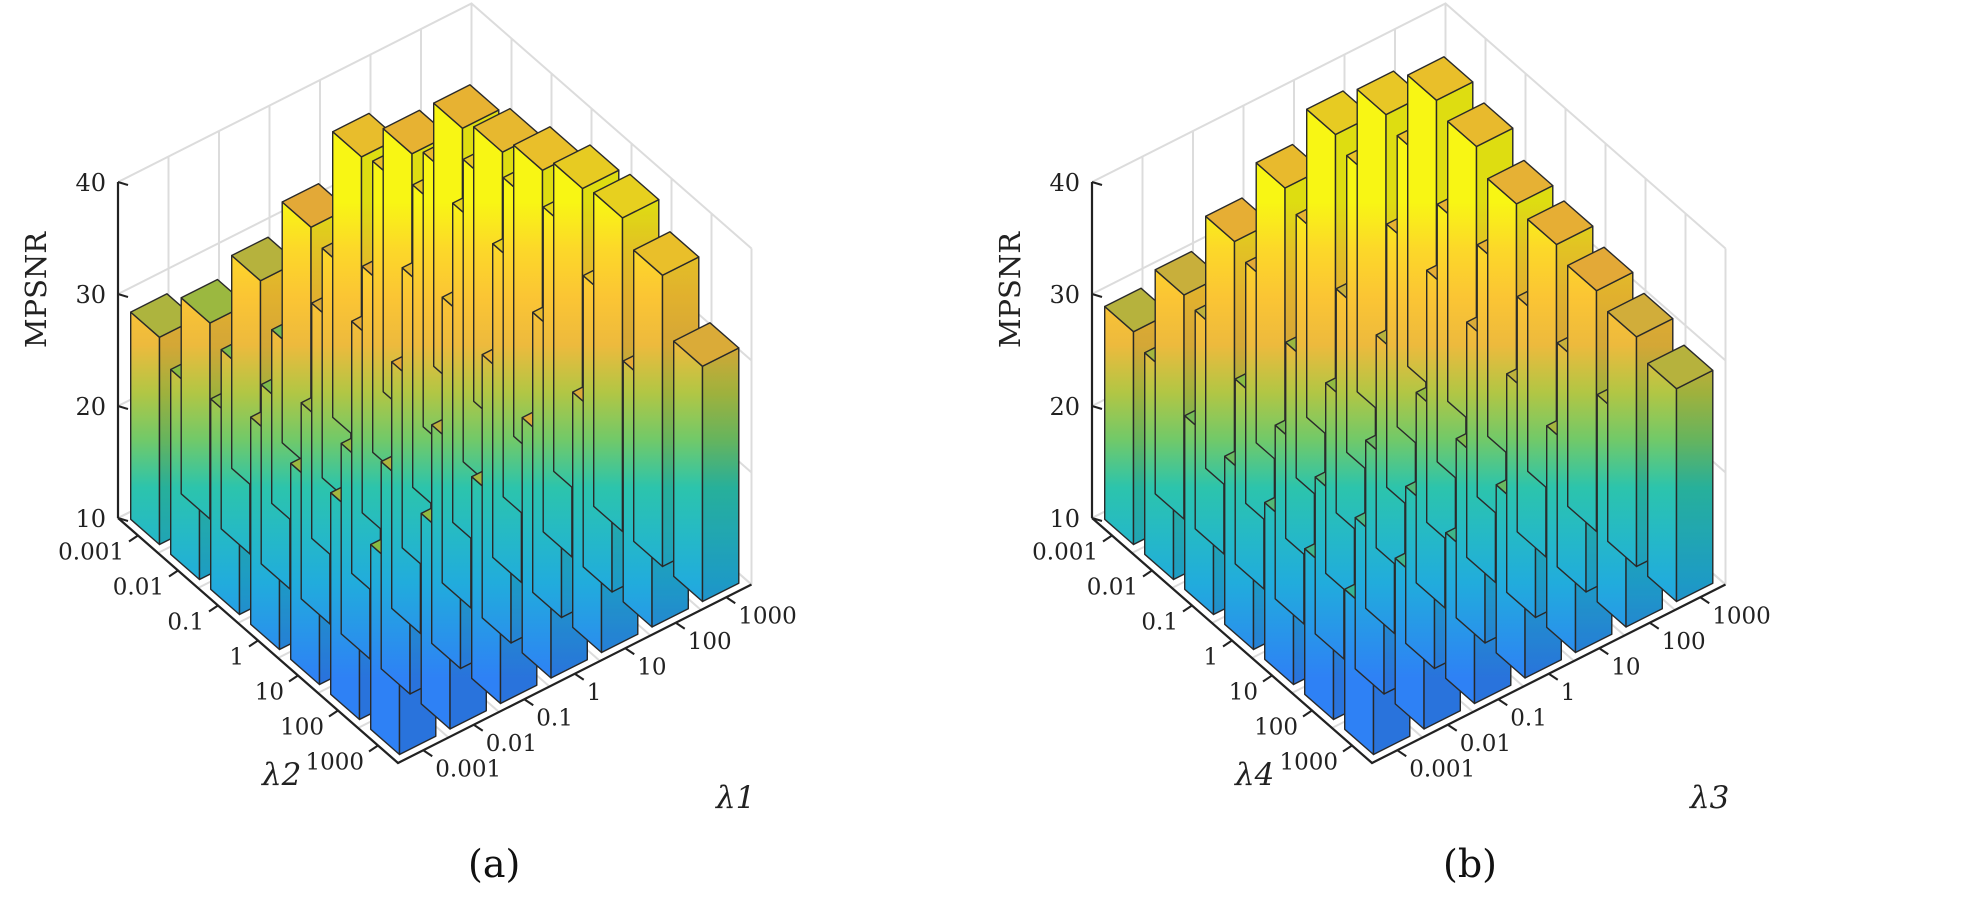 The width and height of the screenshot is (1969, 909). What do you see at coordinates (1708, 798) in the screenshot?
I see `x-axis-label: λ3` at bounding box center [1708, 798].